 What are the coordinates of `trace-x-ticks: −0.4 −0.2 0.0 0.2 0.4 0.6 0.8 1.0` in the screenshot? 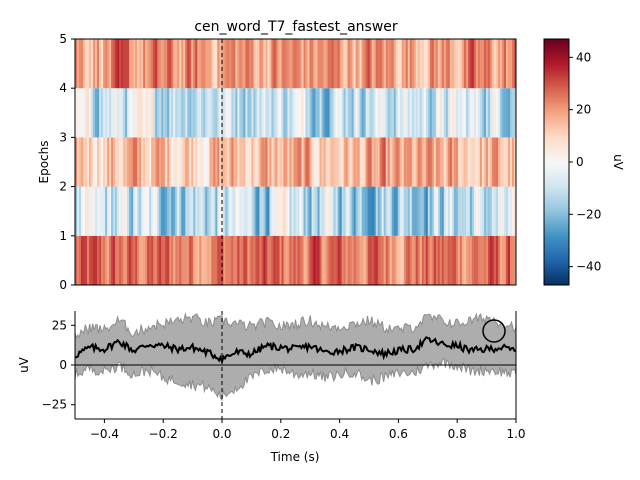 It's located at (308, 430).